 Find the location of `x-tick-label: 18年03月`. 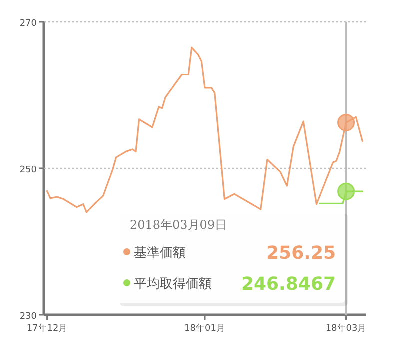

x-tick-label: 18年03月 is located at coordinates (346, 328).